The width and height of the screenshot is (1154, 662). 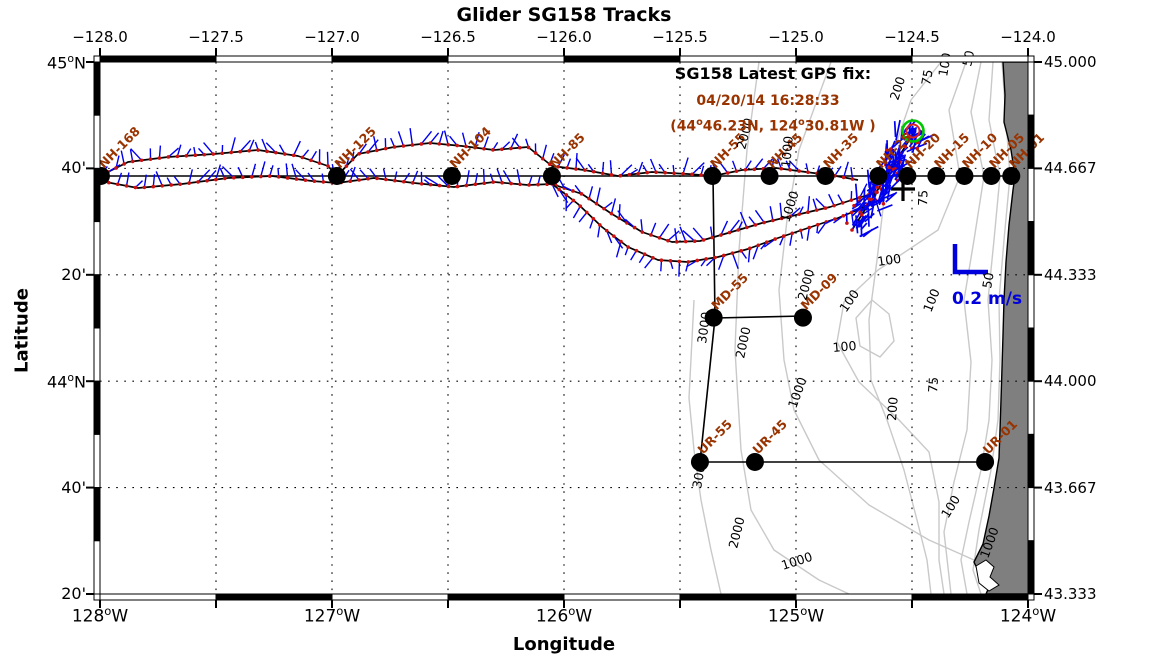 What do you see at coordinates (892, 408) in the screenshot?
I see `contour-depth-label: 200` at bounding box center [892, 408].